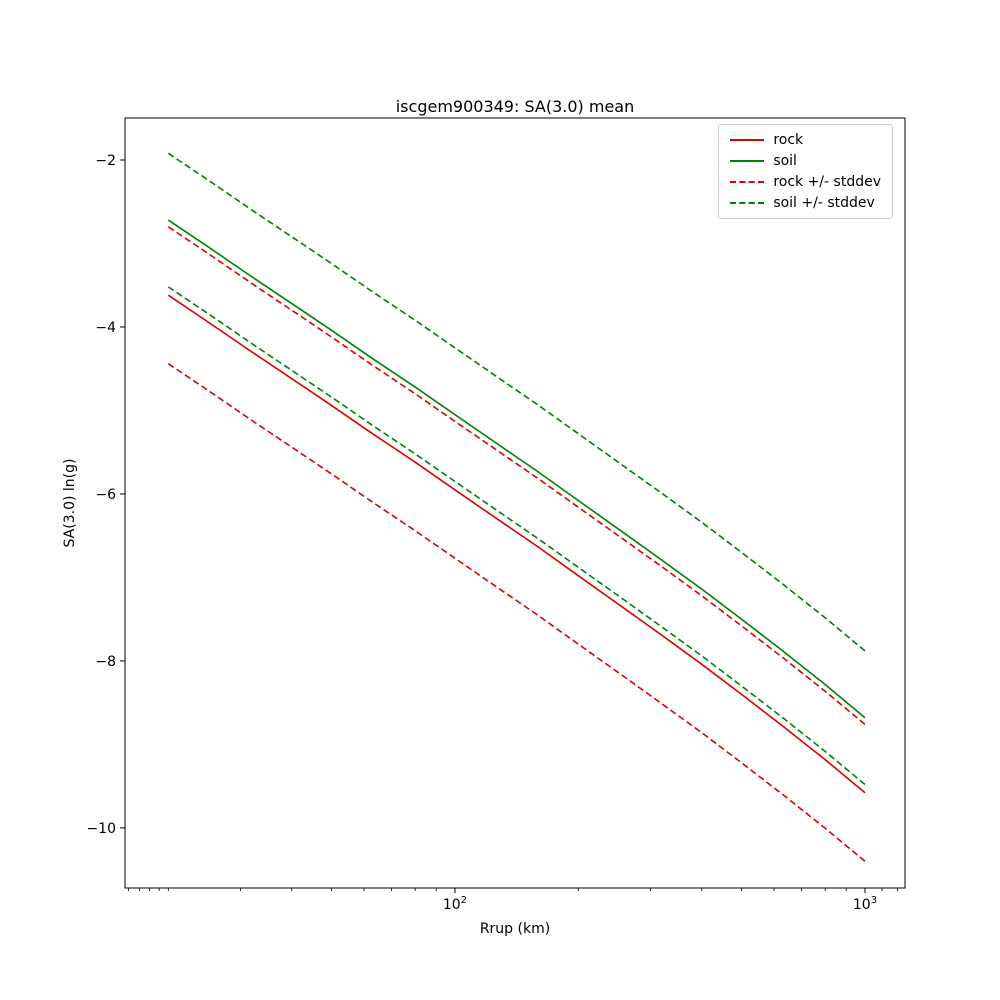 The width and height of the screenshot is (1000, 1000). I want to click on legend-item-rock: rock, so click(805, 140).